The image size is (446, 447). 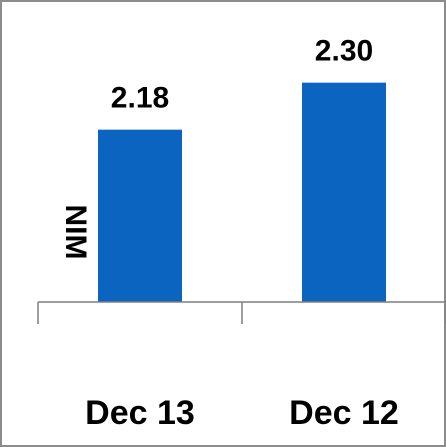 What do you see at coordinates (242, 75) in the screenshot?
I see `data-labels-group: 2.18 2.30` at bounding box center [242, 75].